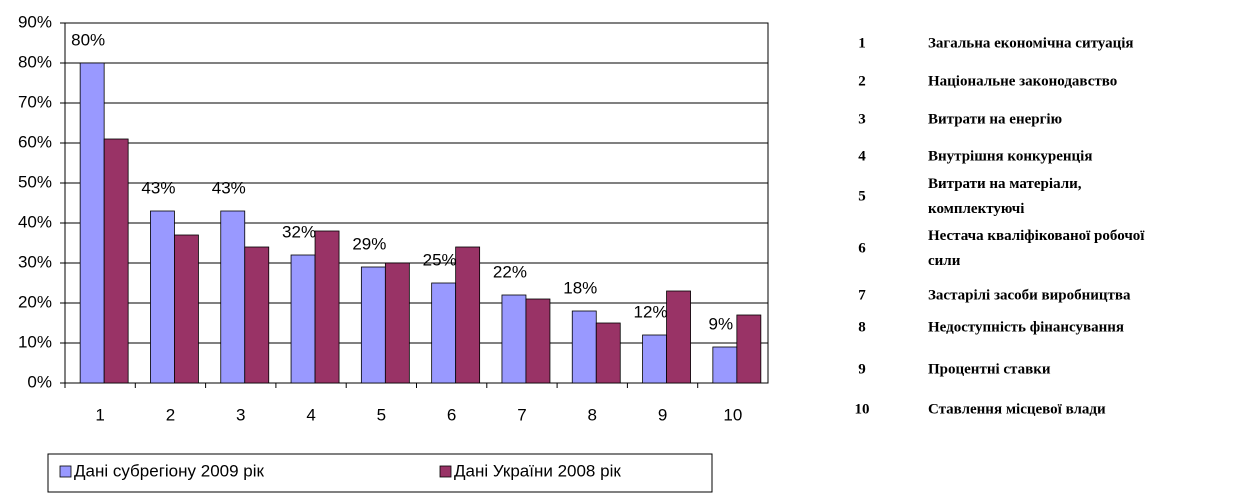 This screenshot has width=1246, height=493. What do you see at coordinates (862, 119) in the screenshot?
I see `factor-number: 3` at bounding box center [862, 119].